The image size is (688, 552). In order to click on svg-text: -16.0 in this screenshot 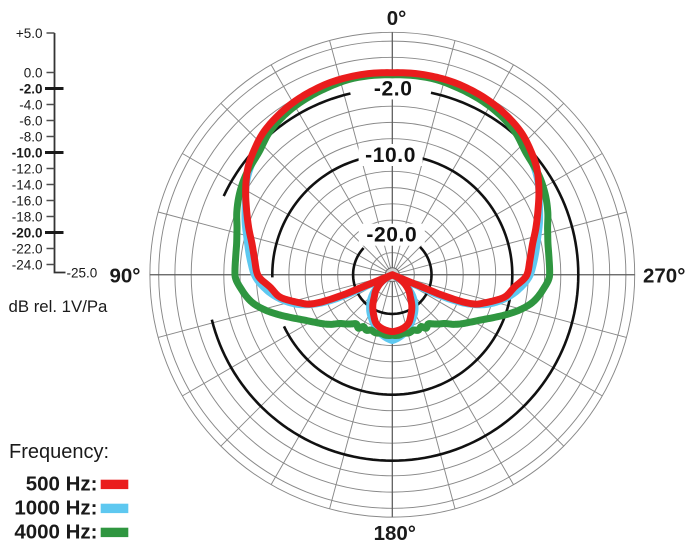, I will do `click(27, 200)`.